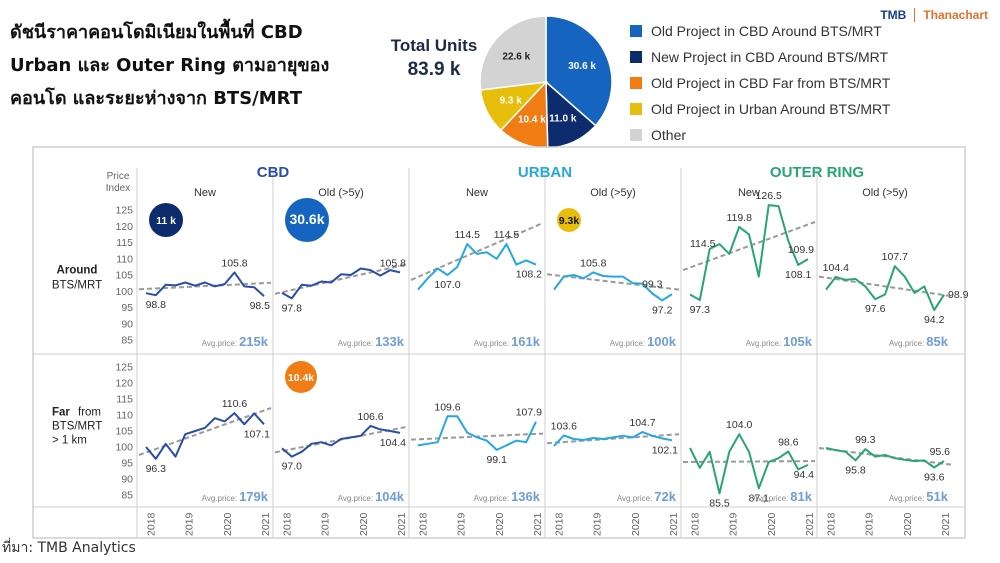 This screenshot has height=563, width=1000. I want to click on legend-item-1: New Project in CBD Around BTS/MRT, so click(760, 57).